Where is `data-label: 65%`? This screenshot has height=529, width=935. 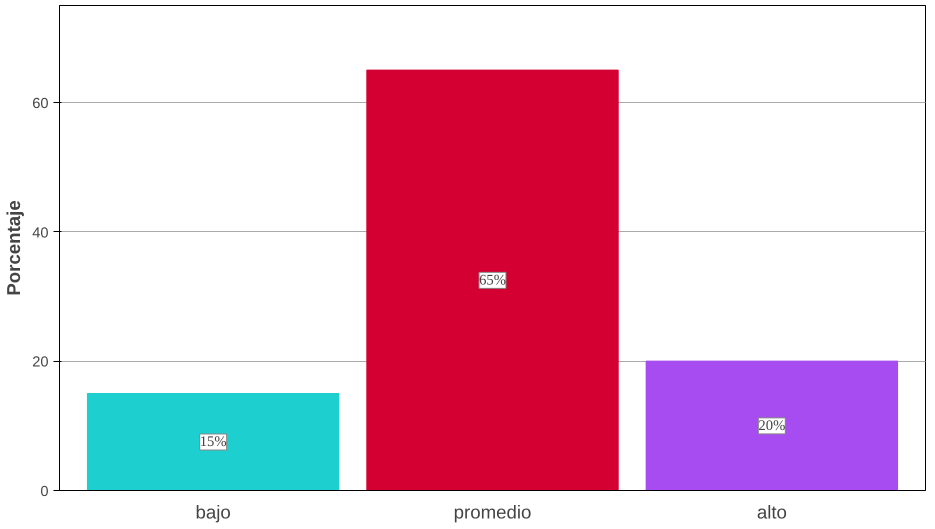 data-label: 65% is located at coordinates (492, 280).